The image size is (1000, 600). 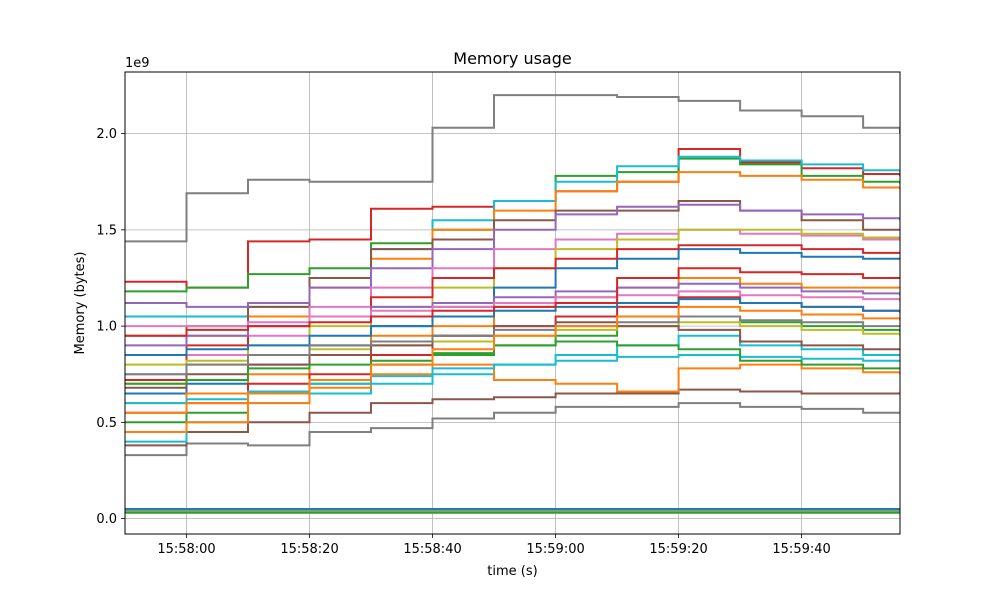 I want to click on x-tick-label: 15:59:00, so click(x=555, y=549).